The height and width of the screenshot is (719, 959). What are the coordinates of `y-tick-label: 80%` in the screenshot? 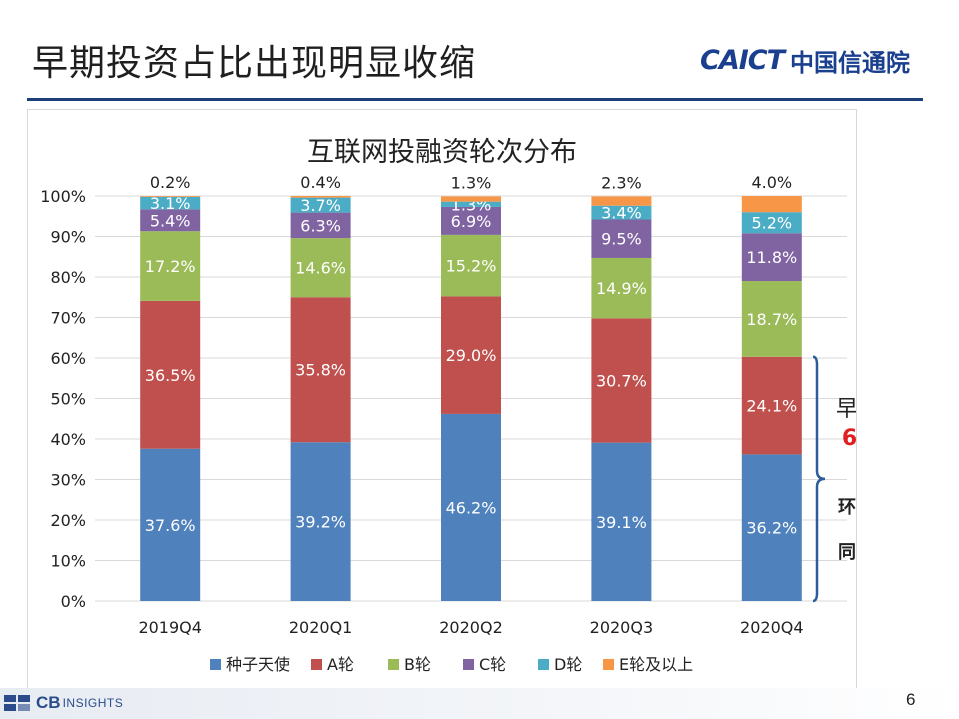 It's located at (68, 277).